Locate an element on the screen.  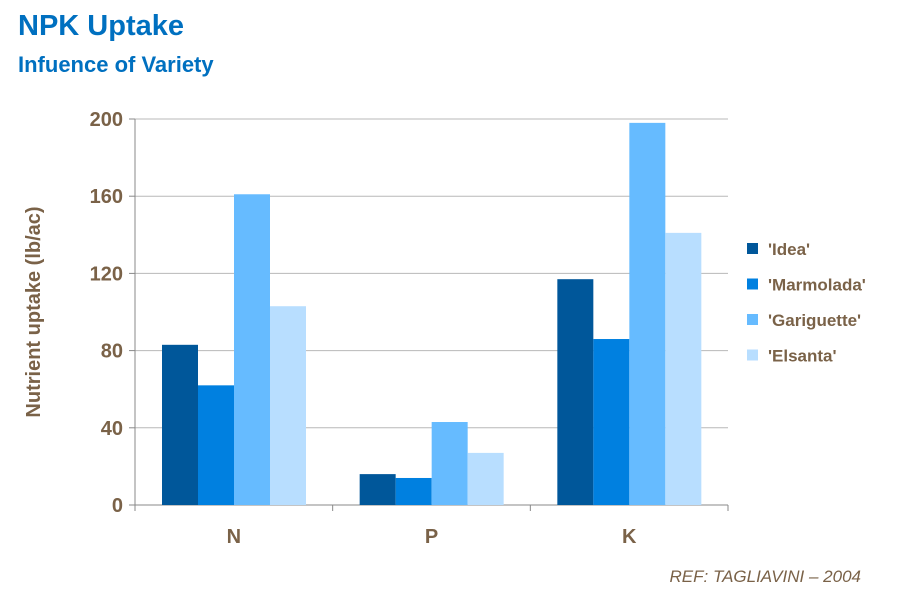
chart-title: NPK Uptake is located at coordinates (101, 26).